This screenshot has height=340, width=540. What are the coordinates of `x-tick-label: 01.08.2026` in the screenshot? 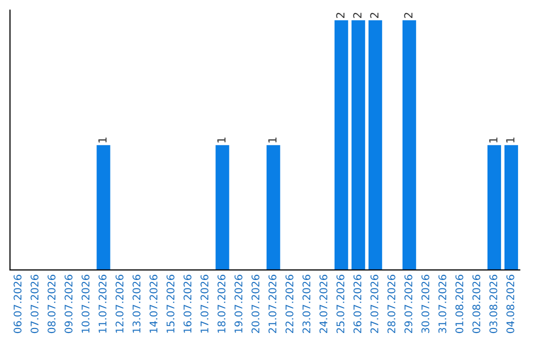 It's located at (459, 304).